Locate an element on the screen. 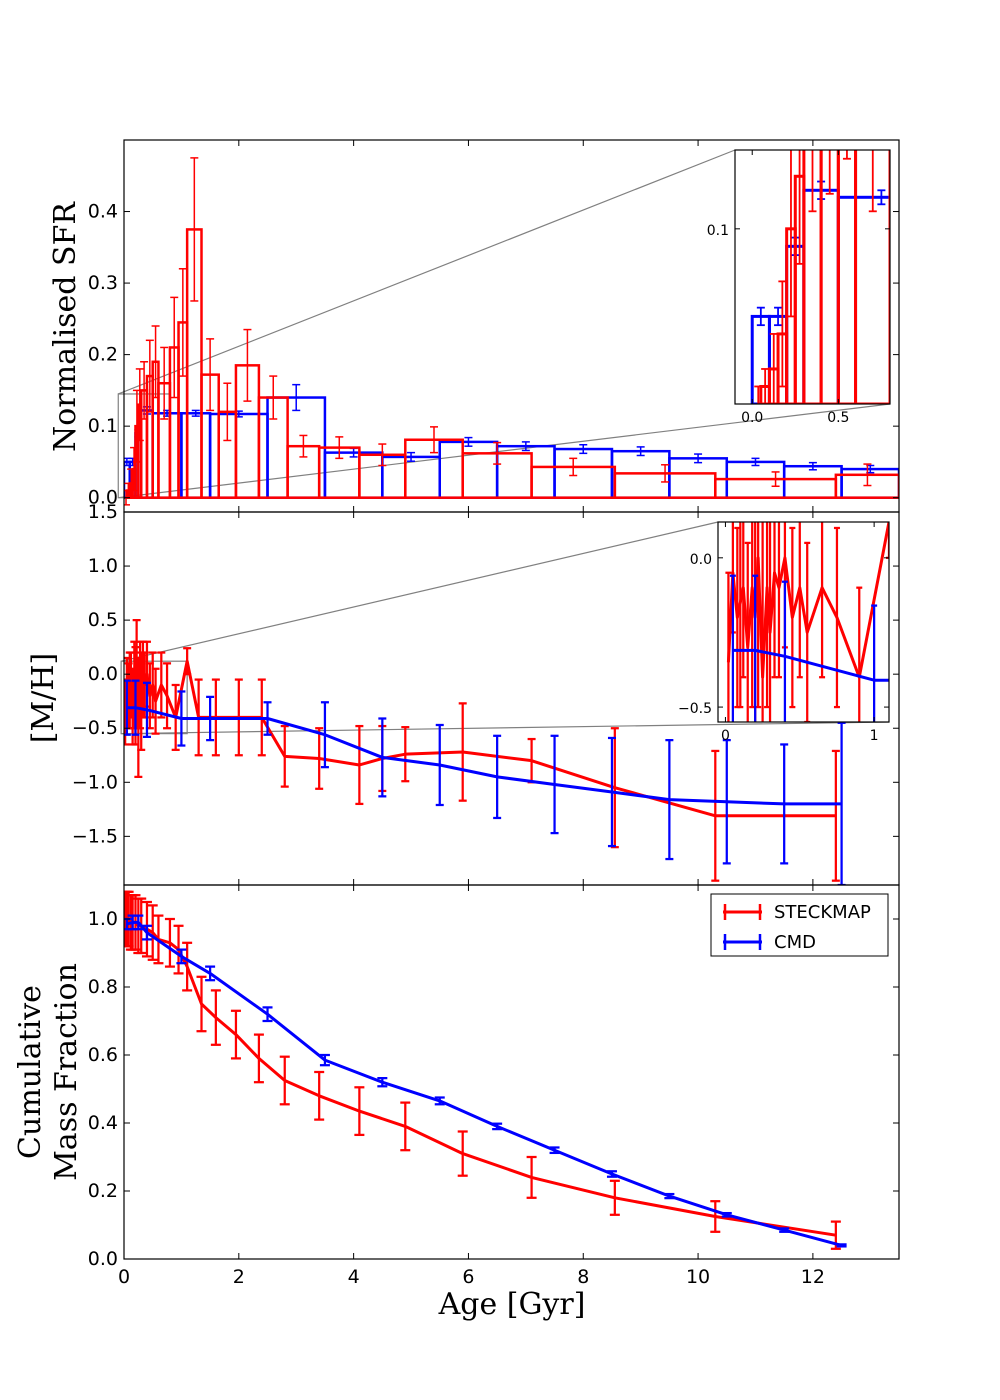 The height and width of the screenshot is (1400, 1000). metallicity-inset-ticks: 0.0 −0.5 0 1 is located at coordinates (783, 633).